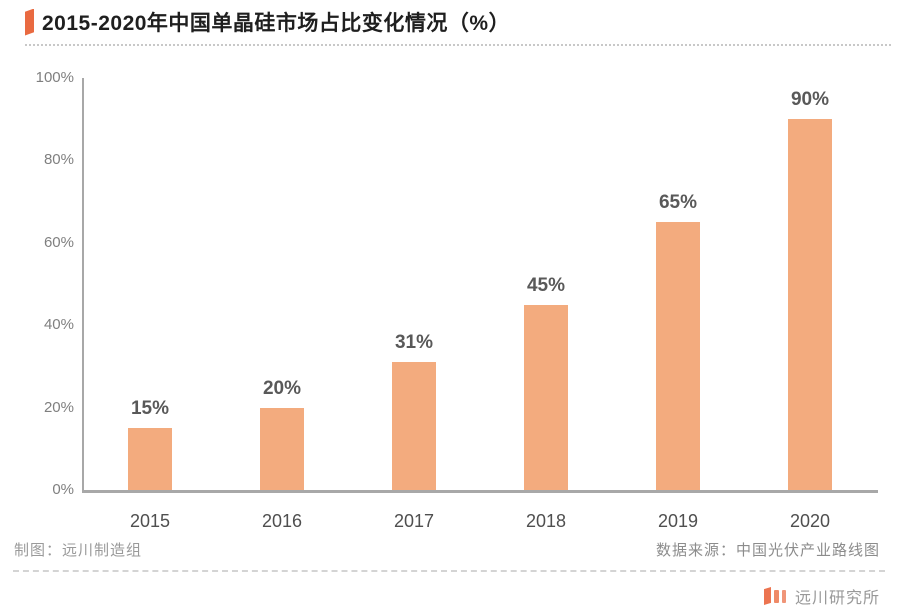  I want to click on bar-group-2016: 20% 2016, so click(282, 304).